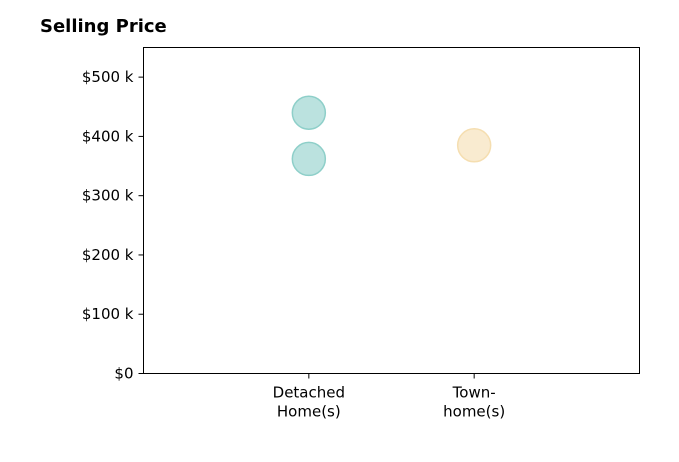 The image size is (679, 462). I want to click on y-tick-label: $400 k, so click(108, 136).